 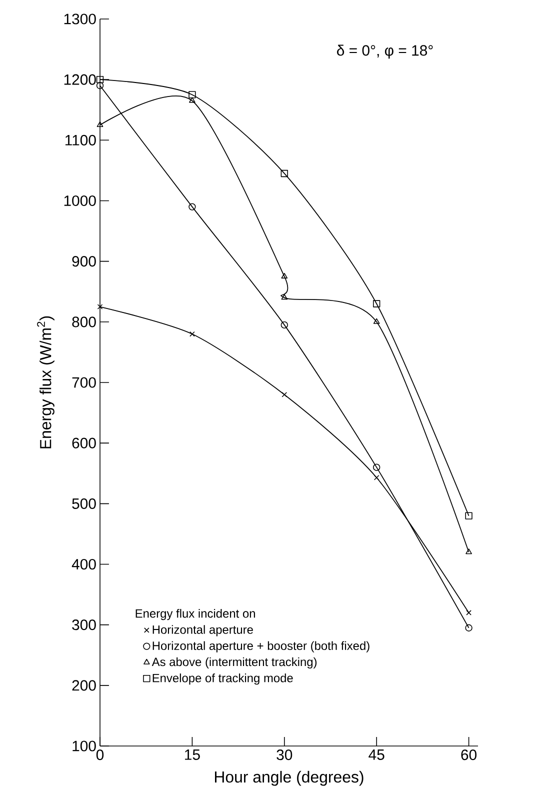 What do you see at coordinates (261, 646) in the screenshot?
I see `legend-label: Horizontal aperture + booster (both fixed)` at bounding box center [261, 646].